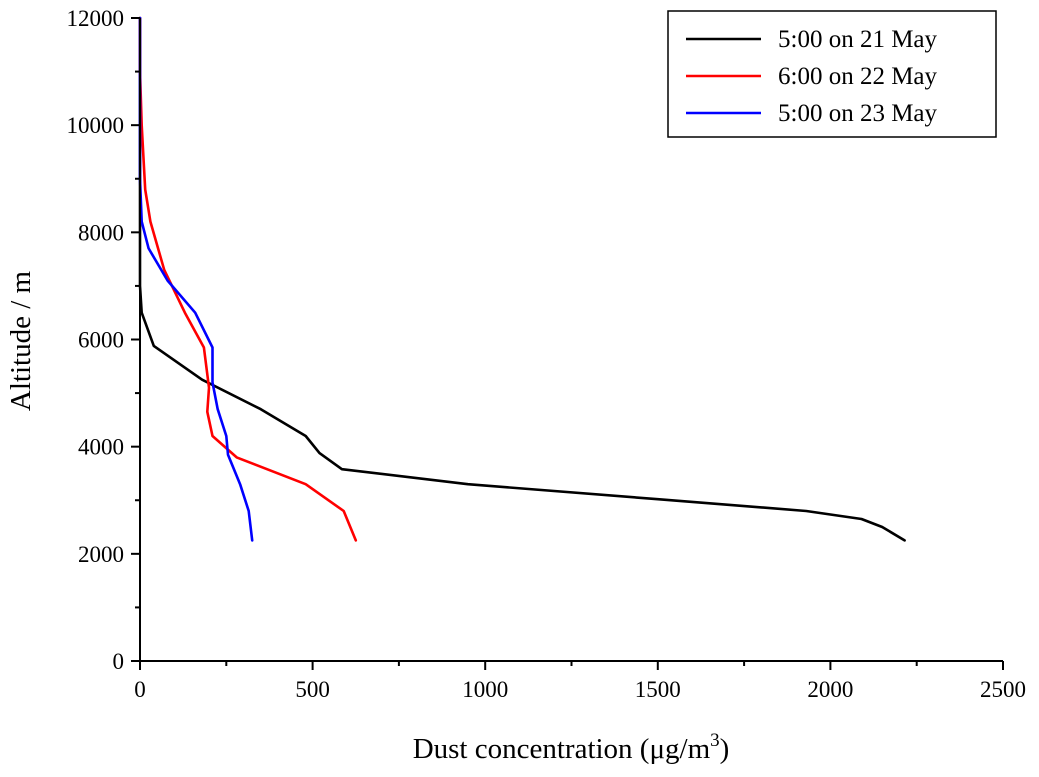 Image resolution: width=1039 pixels, height=777 pixels. What do you see at coordinates (101, 340) in the screenshot?
I see `y-tick-label: 6000` at bounding box center [101, 340].